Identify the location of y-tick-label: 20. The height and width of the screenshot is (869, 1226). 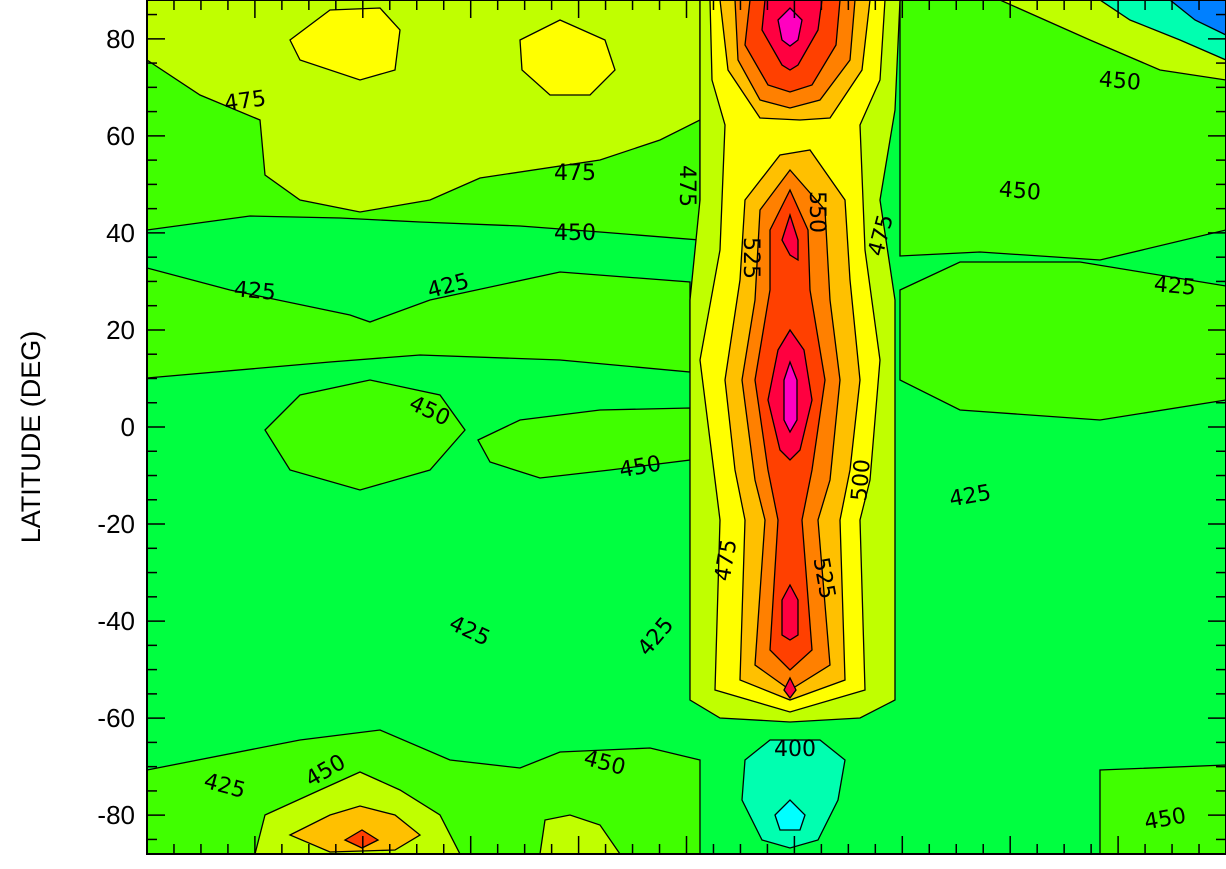
(120, 330).